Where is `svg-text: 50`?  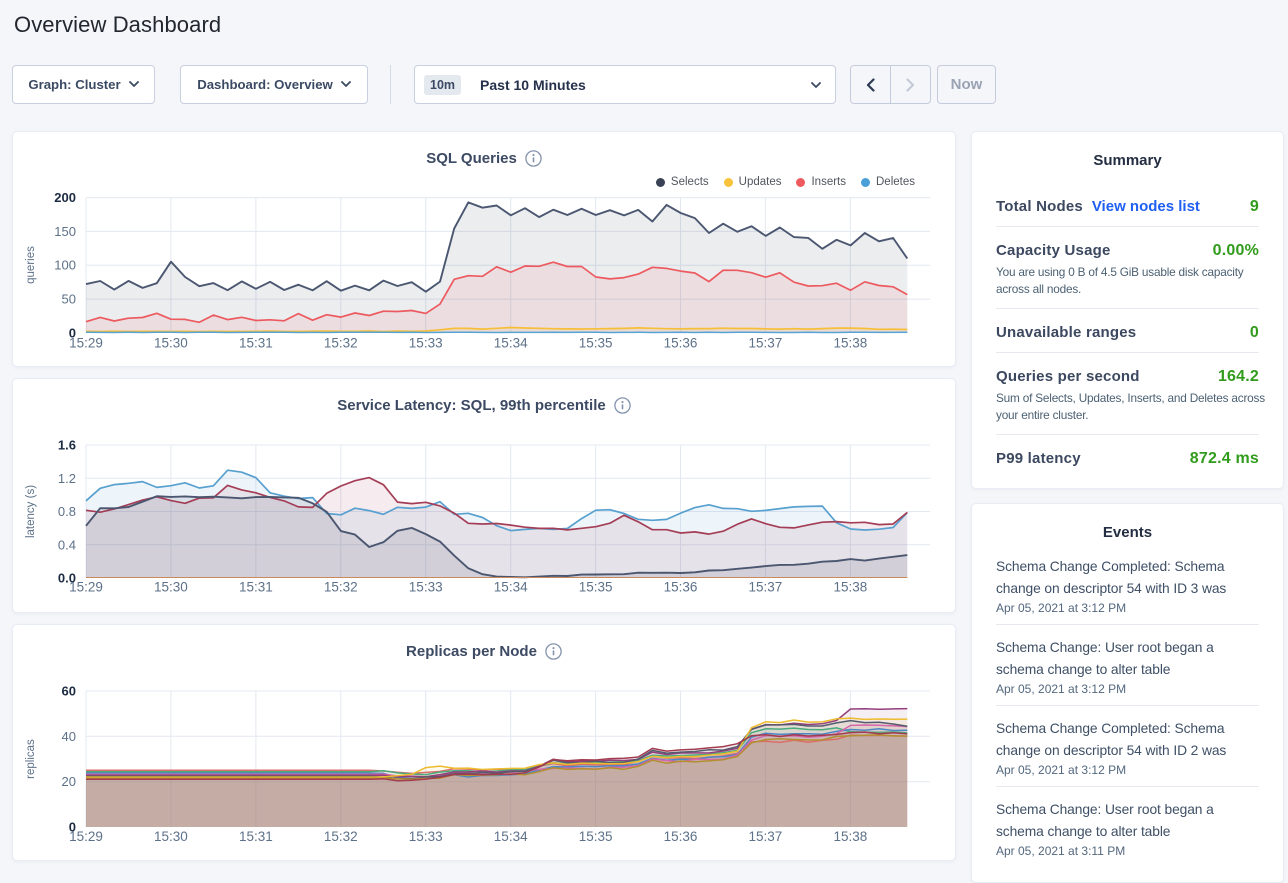
svg-text: 50 is located at coordinates (69, 299).